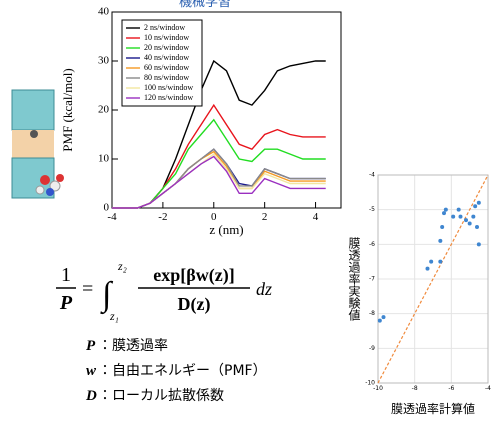  I want to click on y-tick-label: -9, so click(372, 348).